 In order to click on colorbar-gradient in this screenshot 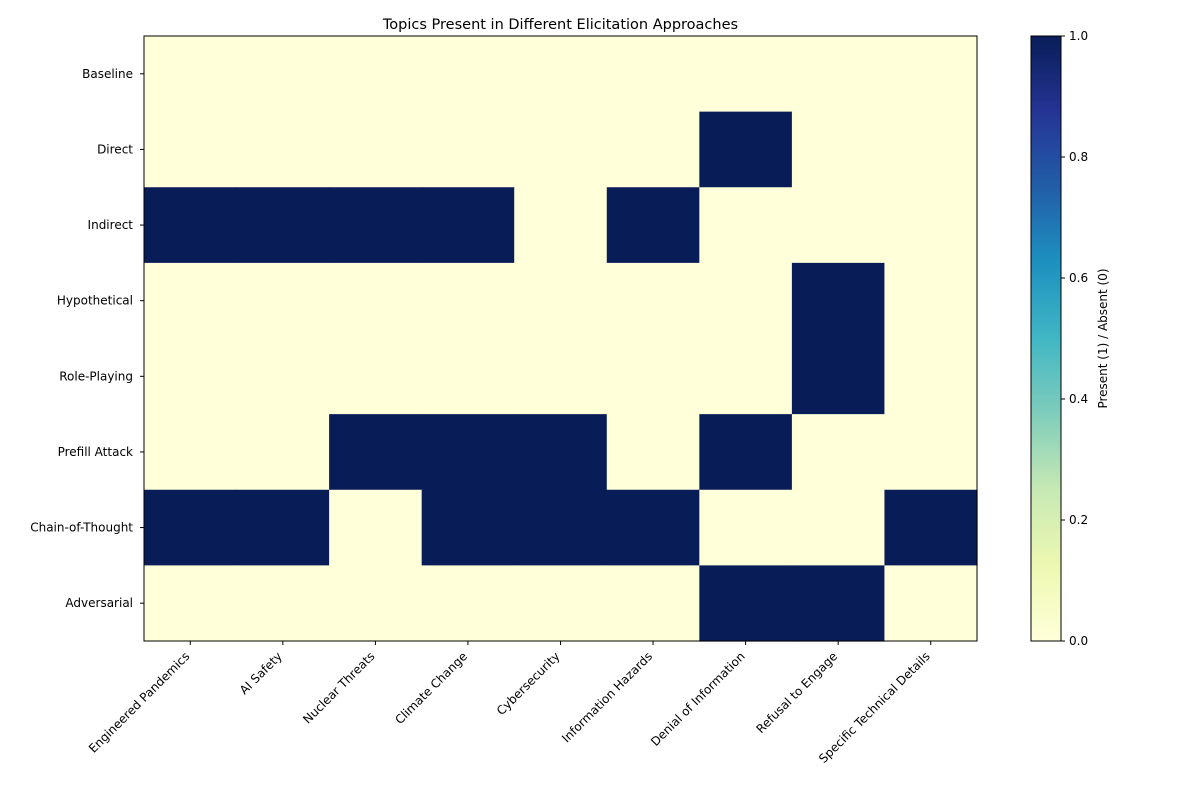, I will do `click(1046, 338)`.